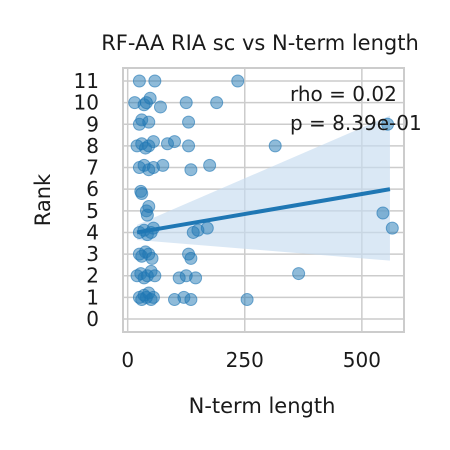  What do you see at coordinates (92, 319) in the screenshot?
I see `y-tick-label: 0` at bounding box center [92, 319].